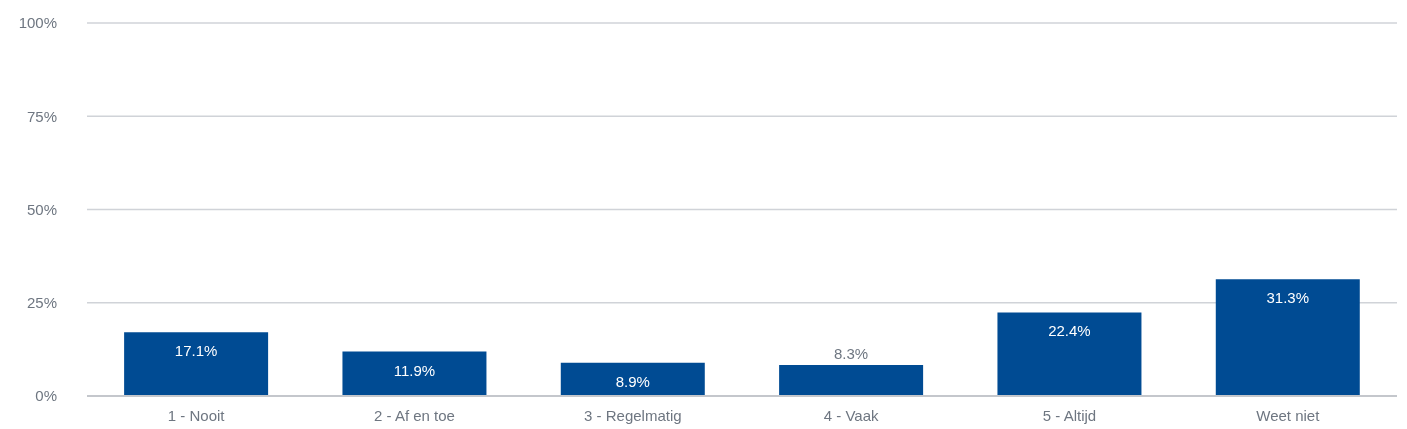  What do you see at coordinates (1069, 415) in the screenshot?
I see `x-tick-label: 5 - Altijd` at bounding box center [1069, 415].